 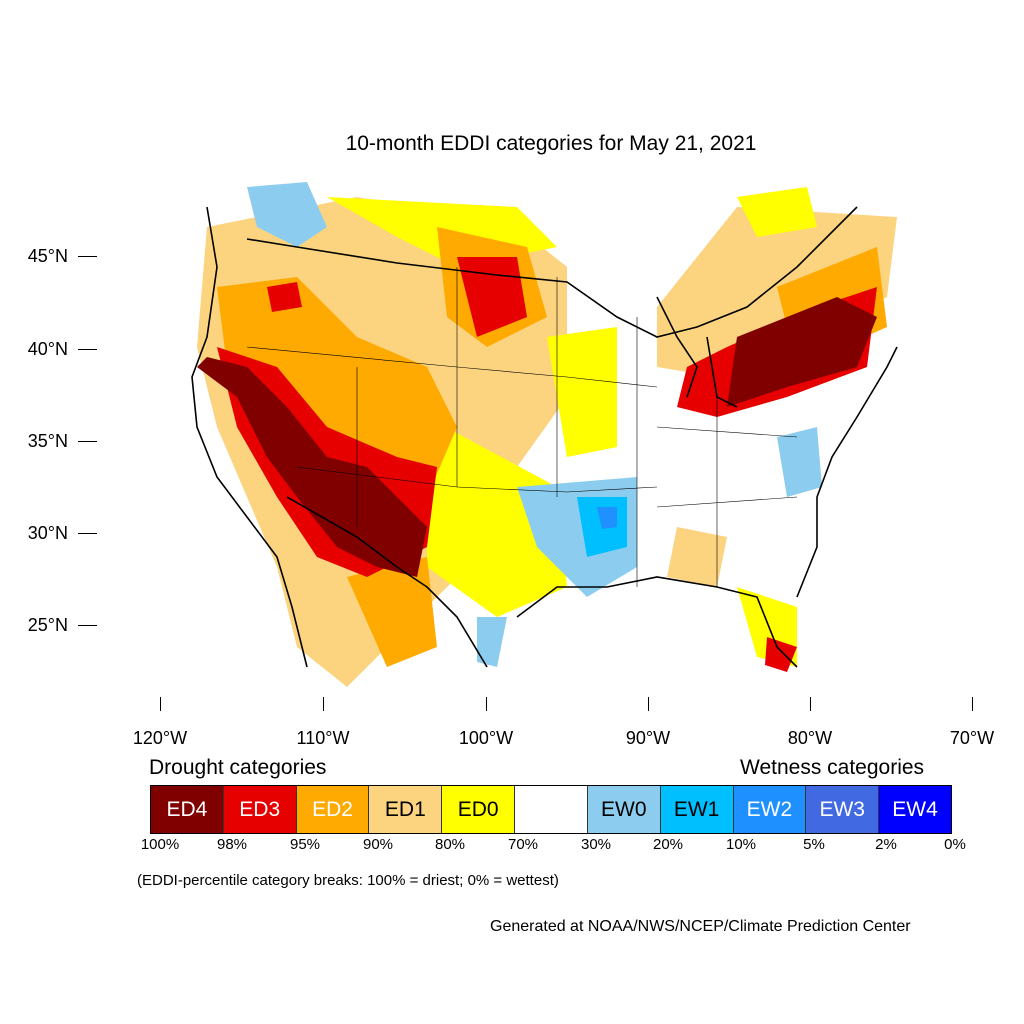 I want to click on lon-label-110w: 110°W, so click(x=323, y=738).